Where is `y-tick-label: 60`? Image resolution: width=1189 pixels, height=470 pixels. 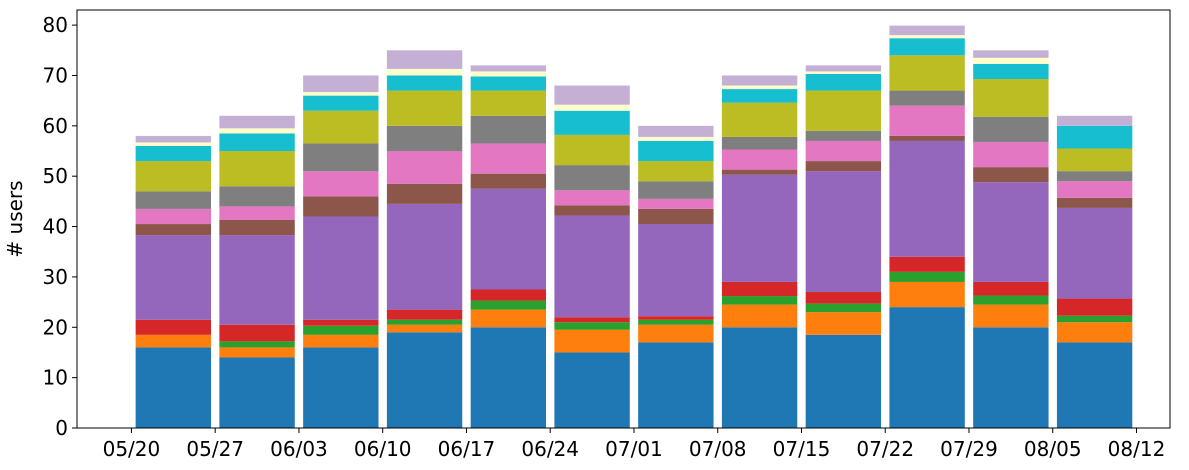
y-tick-label: 60 is located at coordinates (55, 126).